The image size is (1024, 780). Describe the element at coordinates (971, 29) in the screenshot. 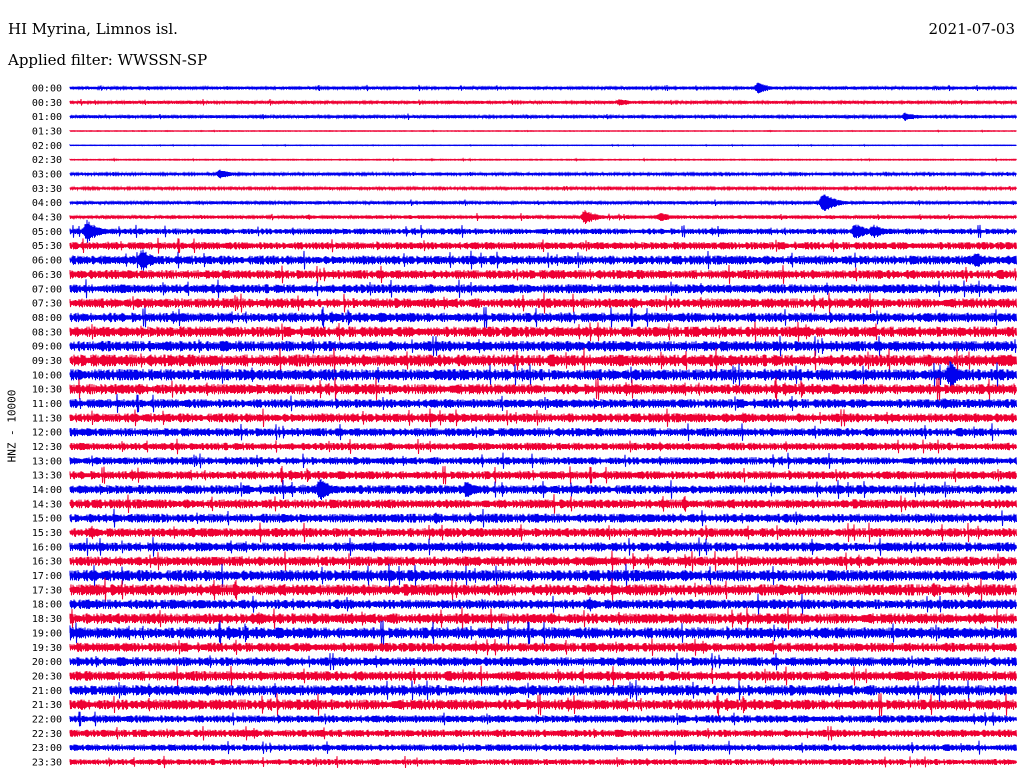

I see `date-label: 2021-07-03` at that location.